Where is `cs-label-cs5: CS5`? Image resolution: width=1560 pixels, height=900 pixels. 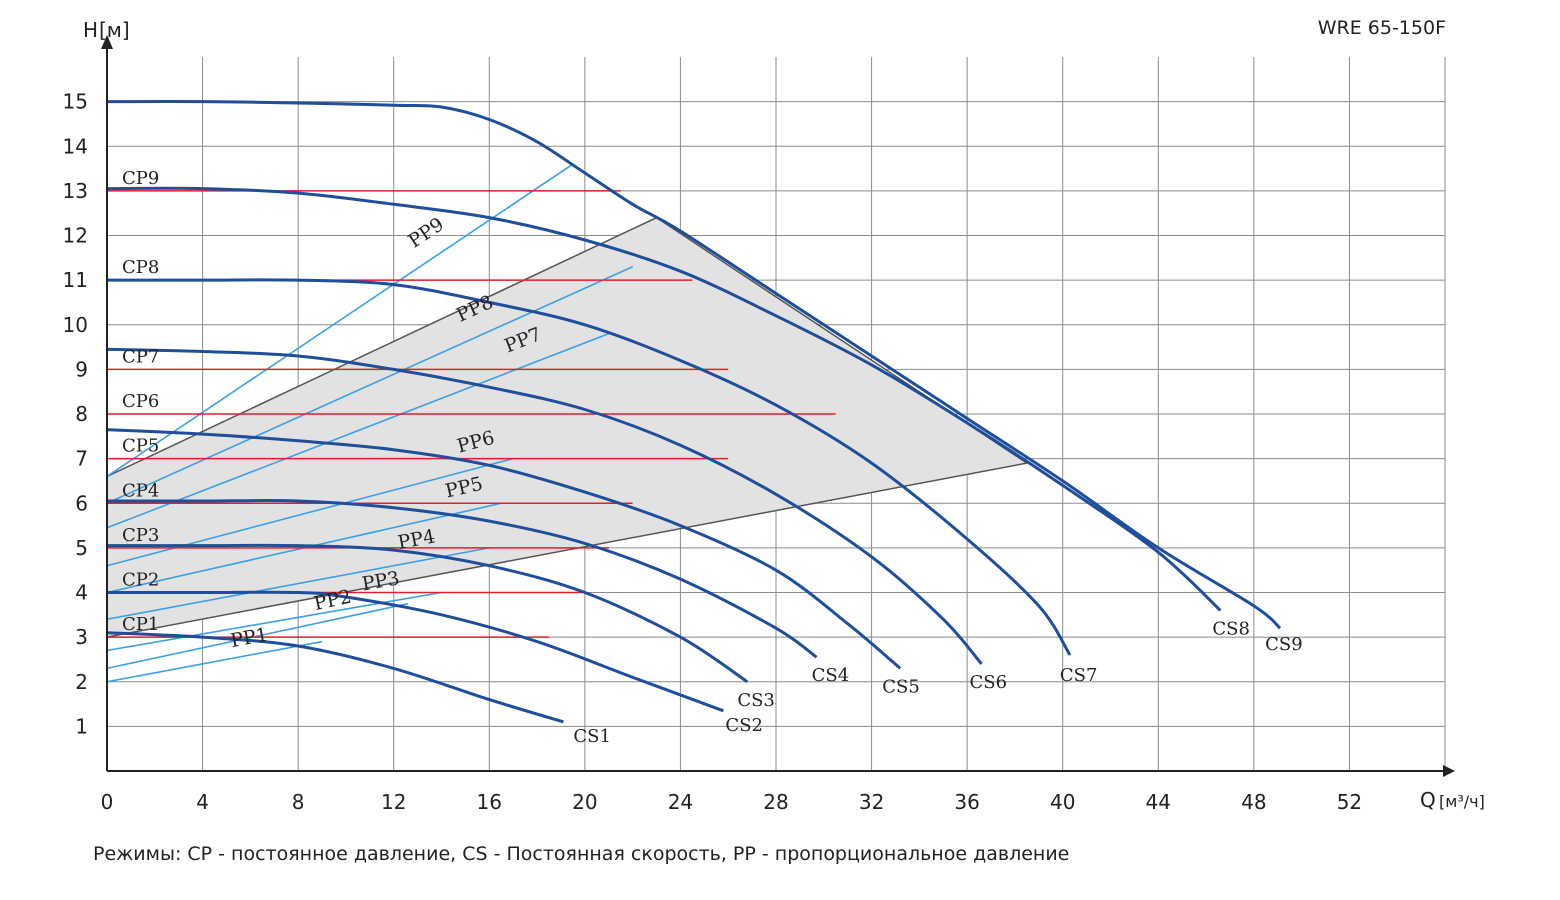
cs-label-cs5: CS5 is located at coordinates (901, 686).